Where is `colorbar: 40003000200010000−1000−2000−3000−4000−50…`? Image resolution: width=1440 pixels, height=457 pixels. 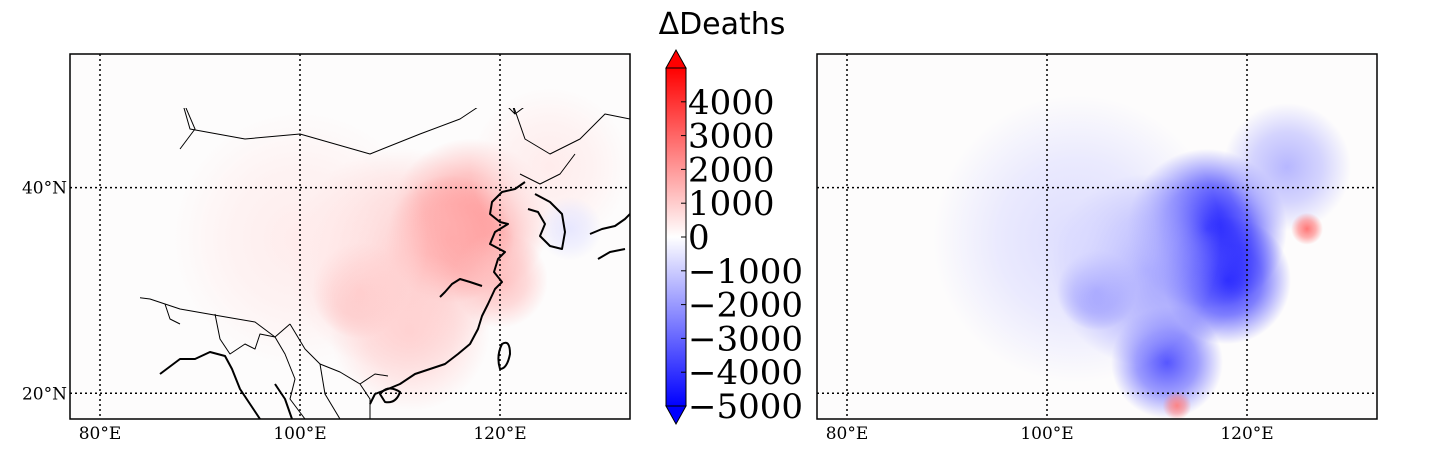
colorbar: 40003000200010000−1000−2000−3000−4000−50… is located at coordinates (734, 237).